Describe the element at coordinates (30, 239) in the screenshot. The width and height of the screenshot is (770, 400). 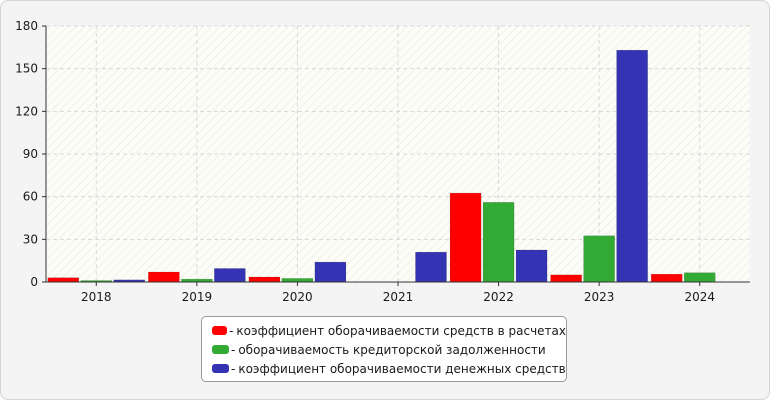
I see `y-tick-label: 30` at that location.